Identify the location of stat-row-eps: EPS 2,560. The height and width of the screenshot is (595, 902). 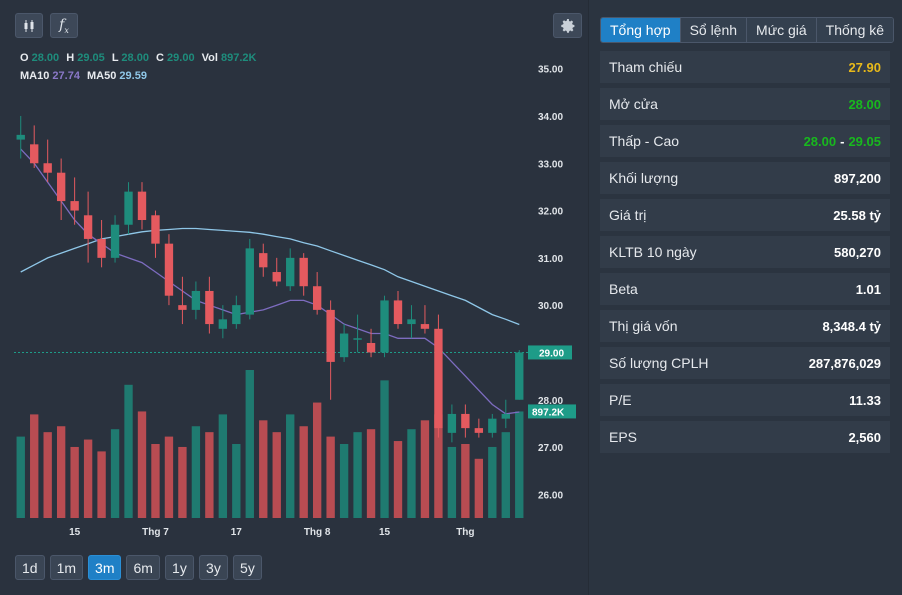
(745, 437).